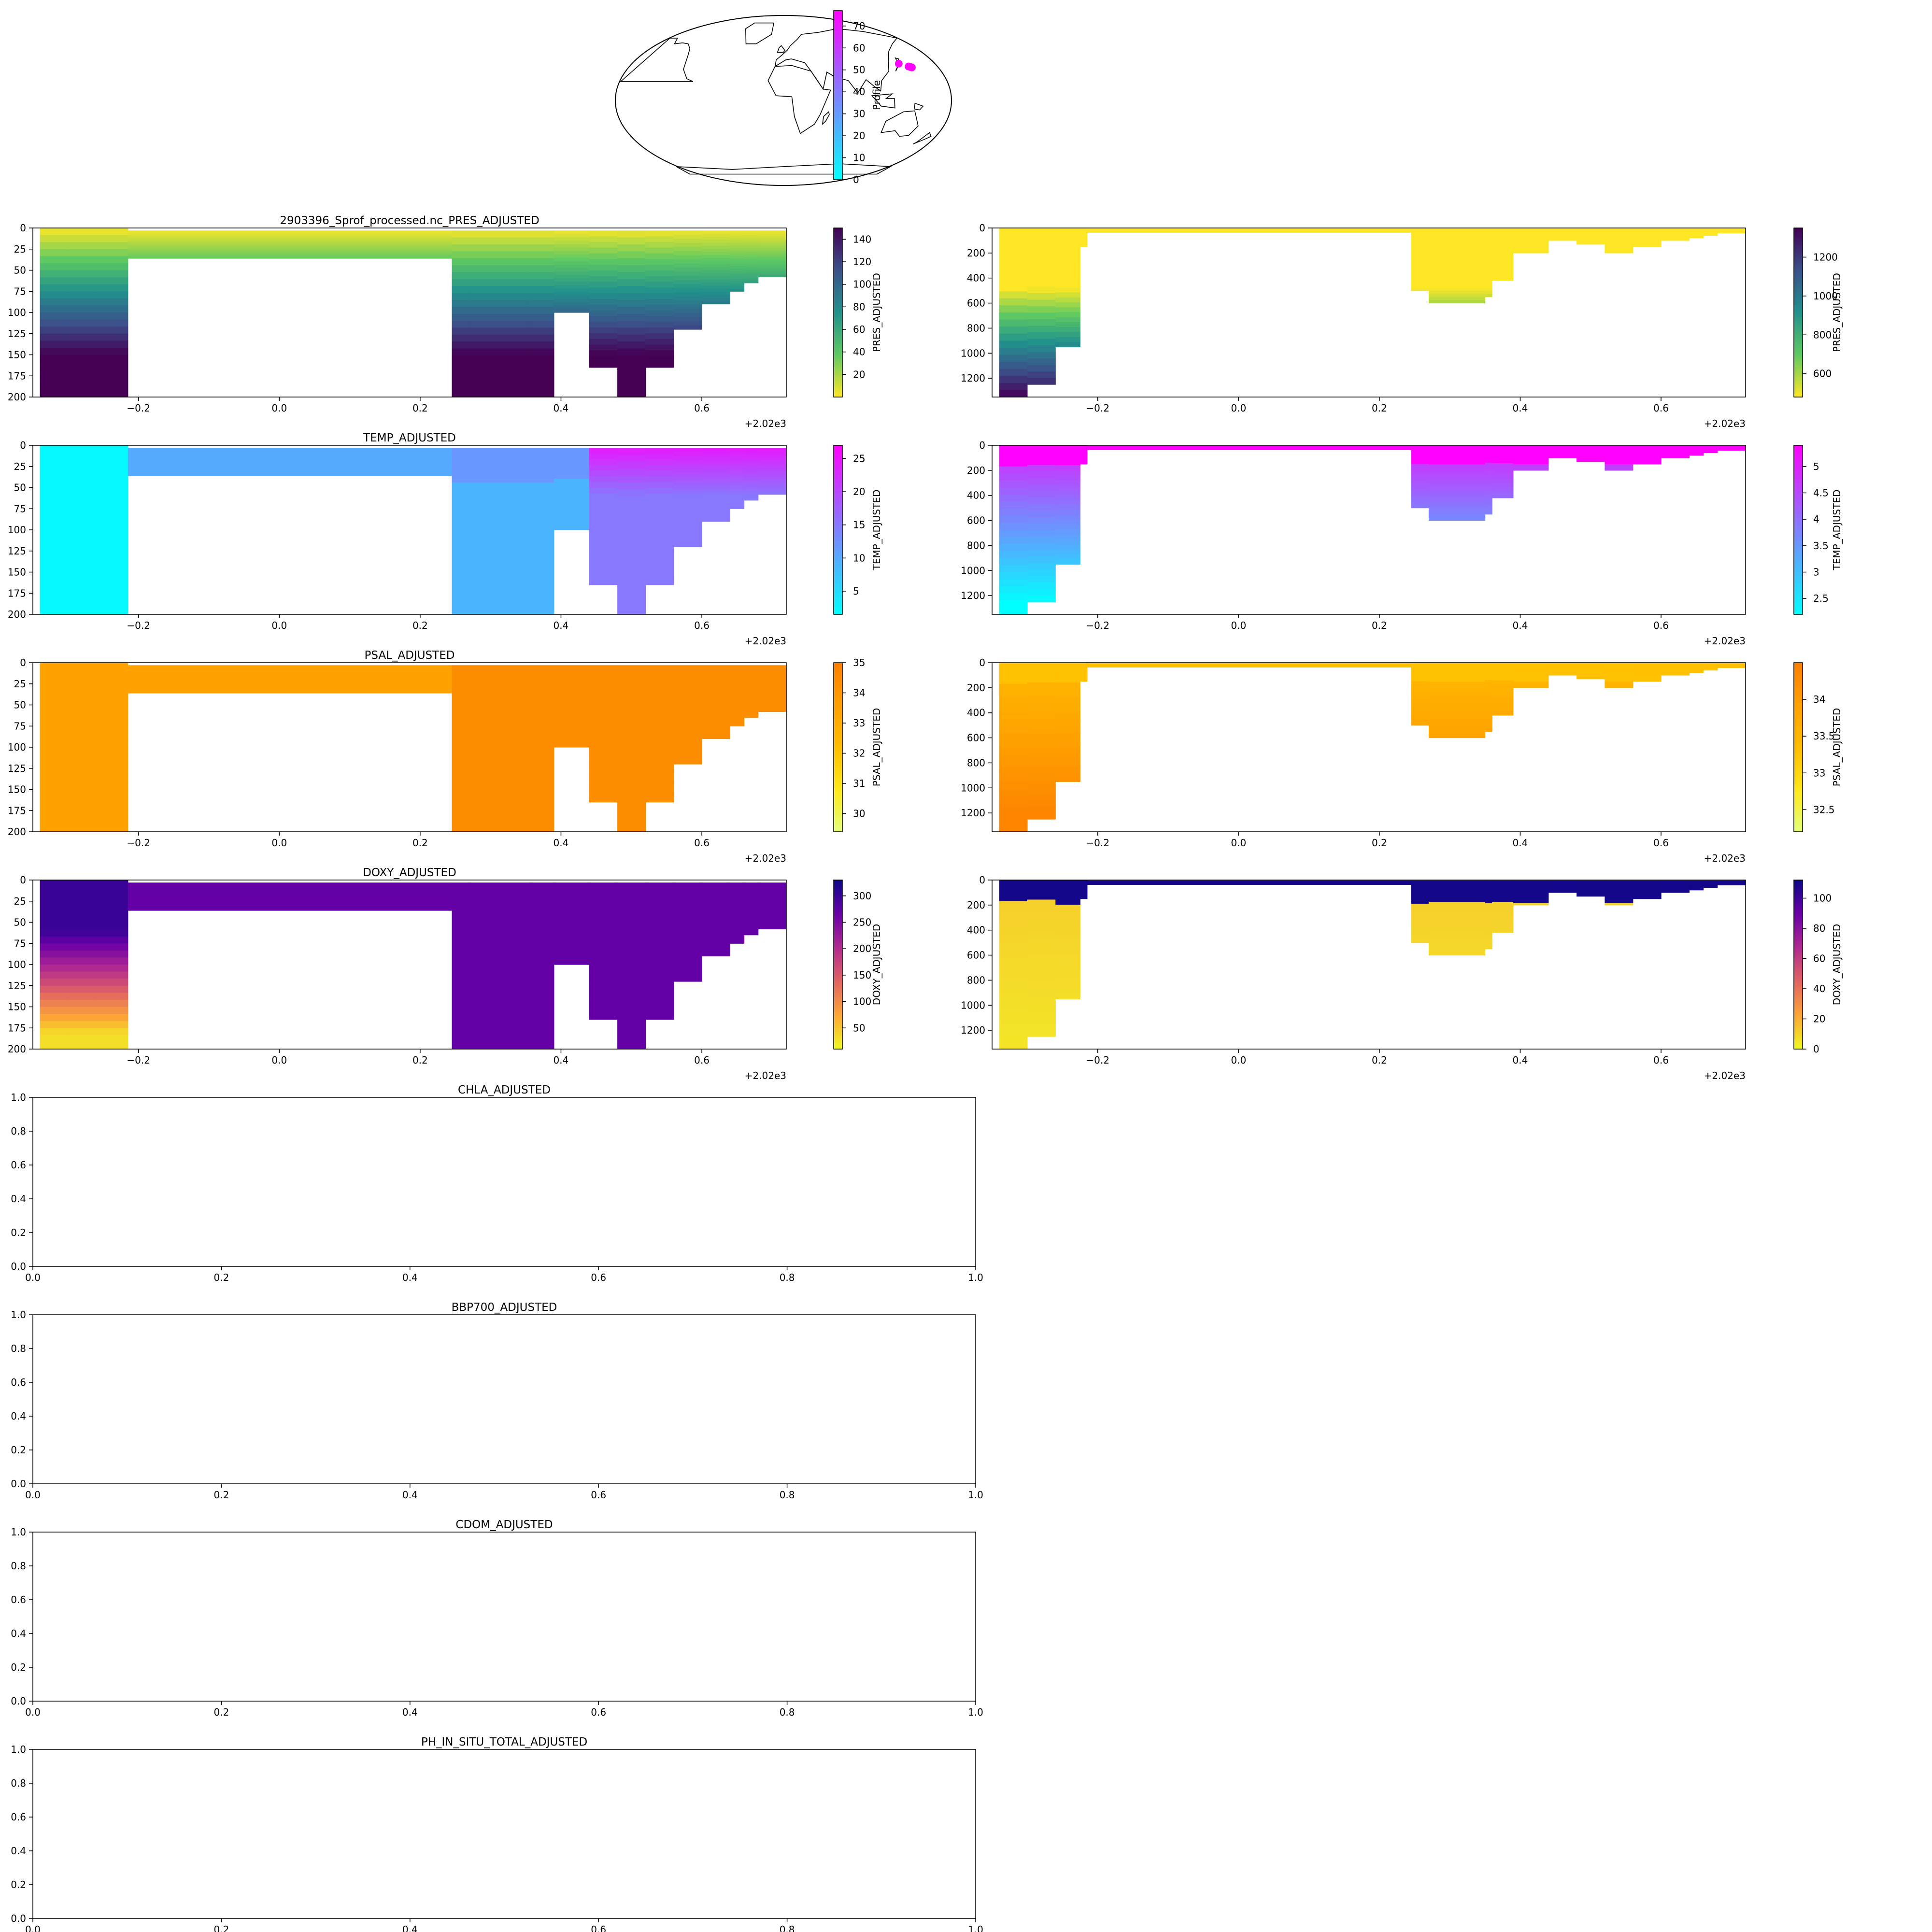 The height and width of the screenshot is (1932, 1932). What do you see at coordinates (504, 1525) in the screenshot?
I see `panel-title: CDOM_ADJUSTED` at bounding box center [504, 1525].